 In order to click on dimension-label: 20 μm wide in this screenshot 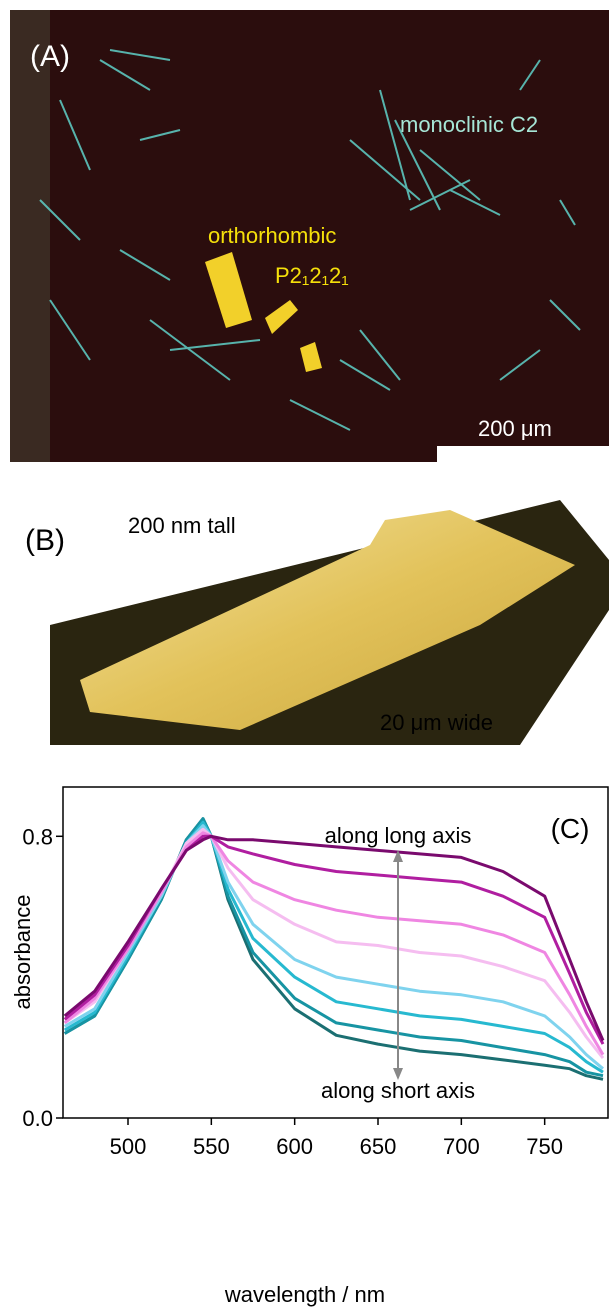, I will do `click(436, 722)`.